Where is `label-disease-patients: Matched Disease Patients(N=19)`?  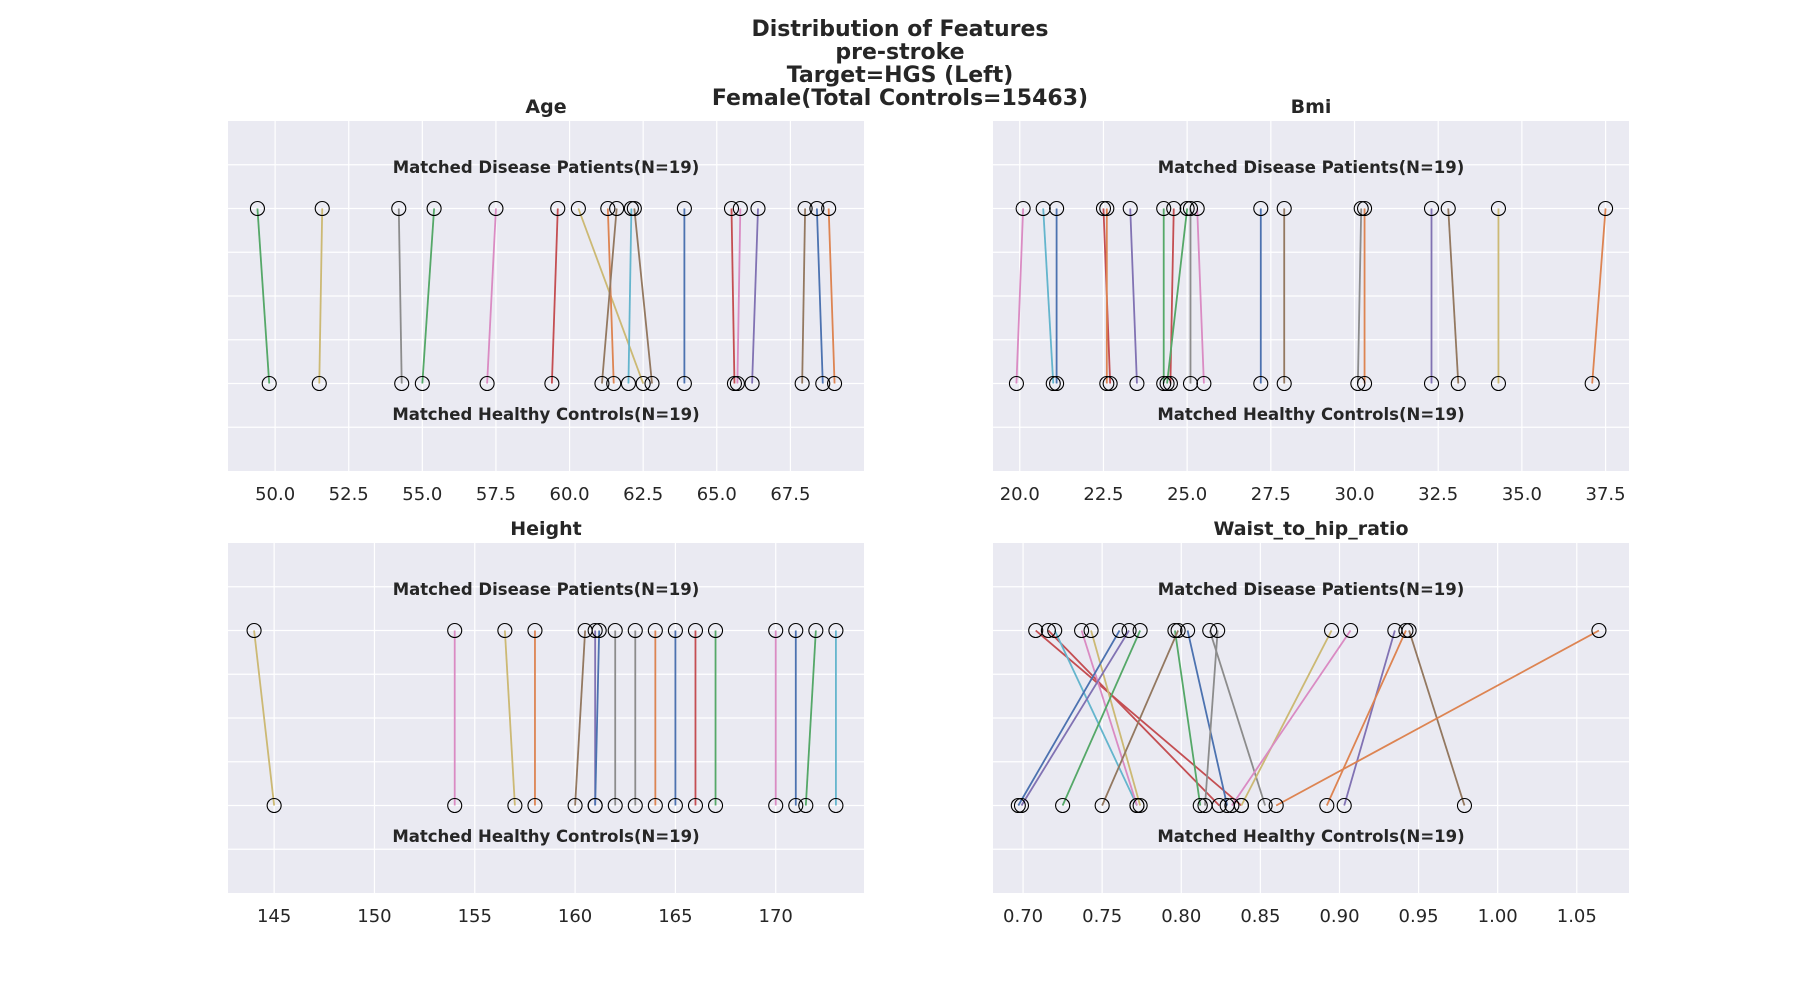
label-disease-patients: Matched Disease Patients(N=19) is located at coordinates (1311, 167).